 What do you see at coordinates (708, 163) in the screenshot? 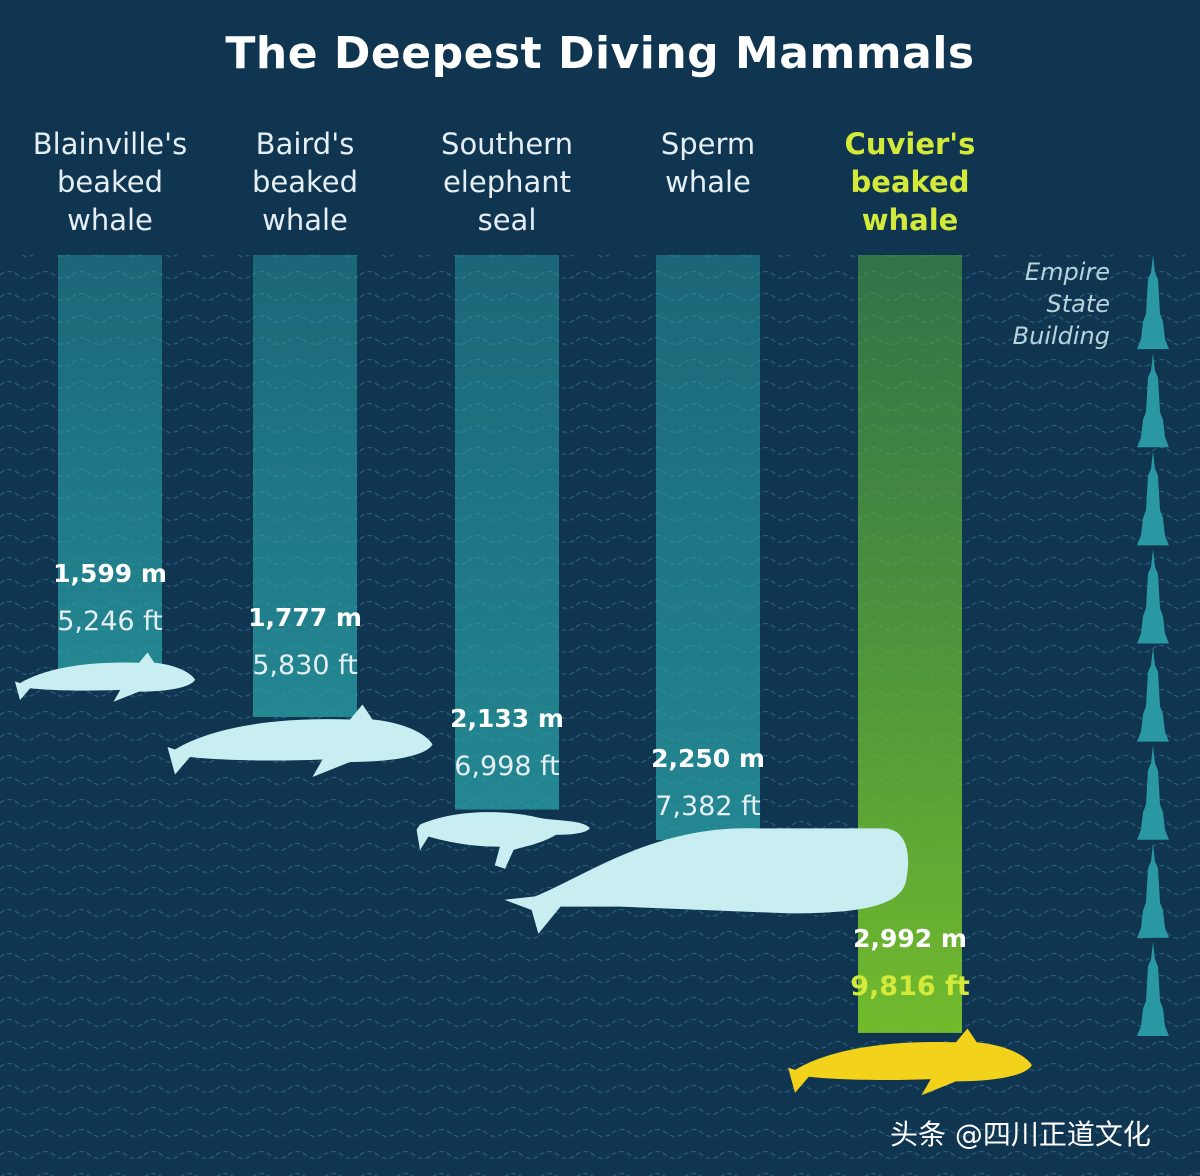
I see `species-label: Sperm whale` at bounding box center [708, 163].